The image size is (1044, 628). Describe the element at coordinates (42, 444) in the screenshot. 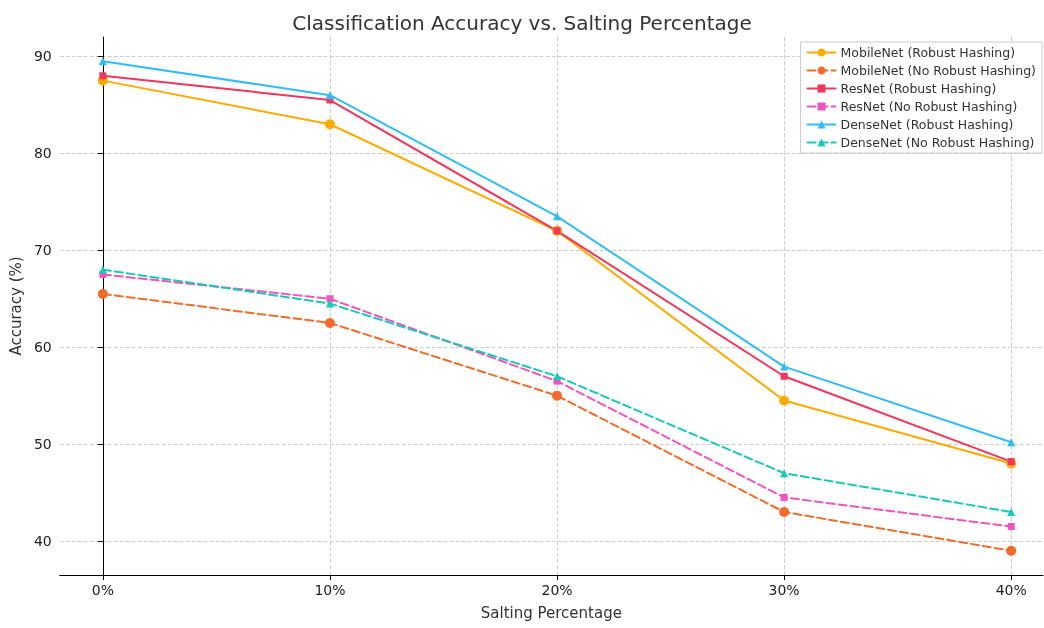

I see `y-tick-label: 50` at that location.